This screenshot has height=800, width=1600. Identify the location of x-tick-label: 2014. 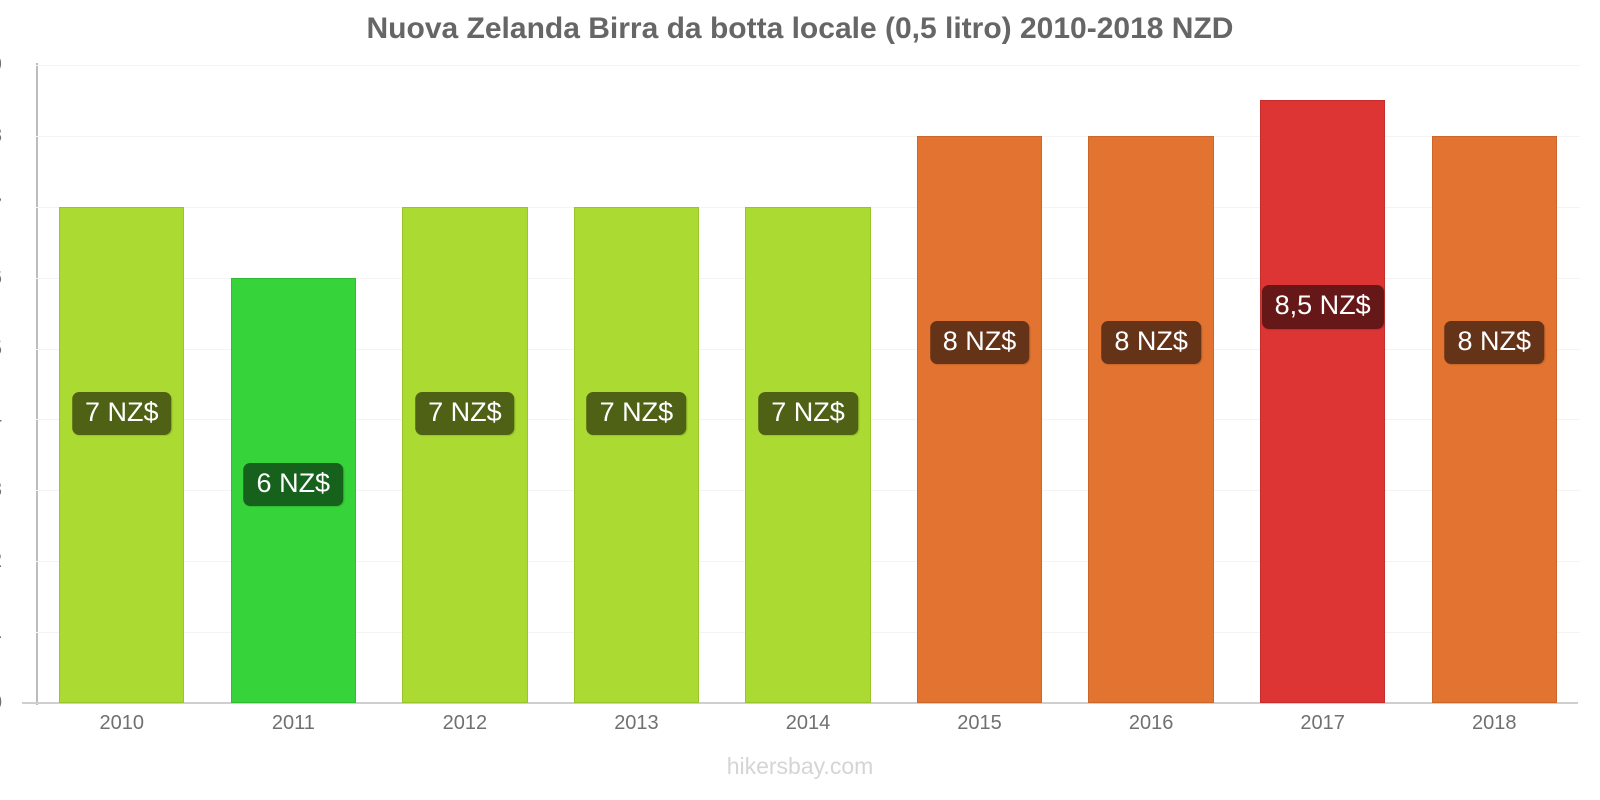
(808, 723).